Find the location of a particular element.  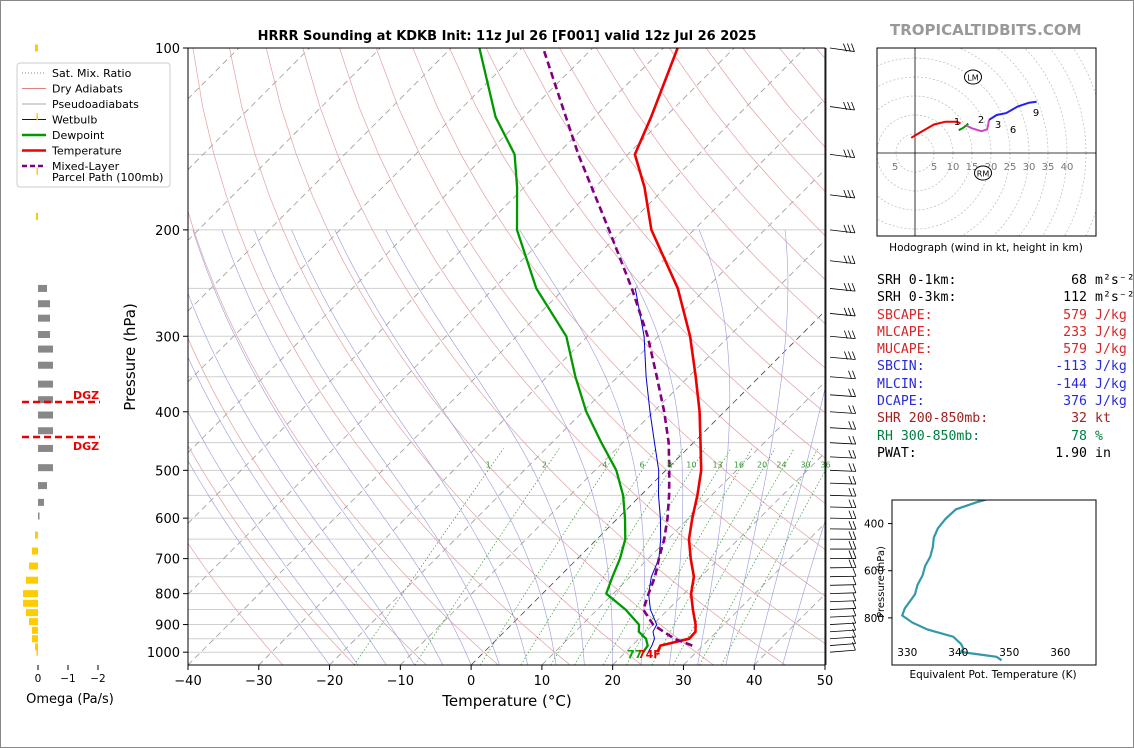

legend-label: Dewpoint is located at coordinates (78, 135).